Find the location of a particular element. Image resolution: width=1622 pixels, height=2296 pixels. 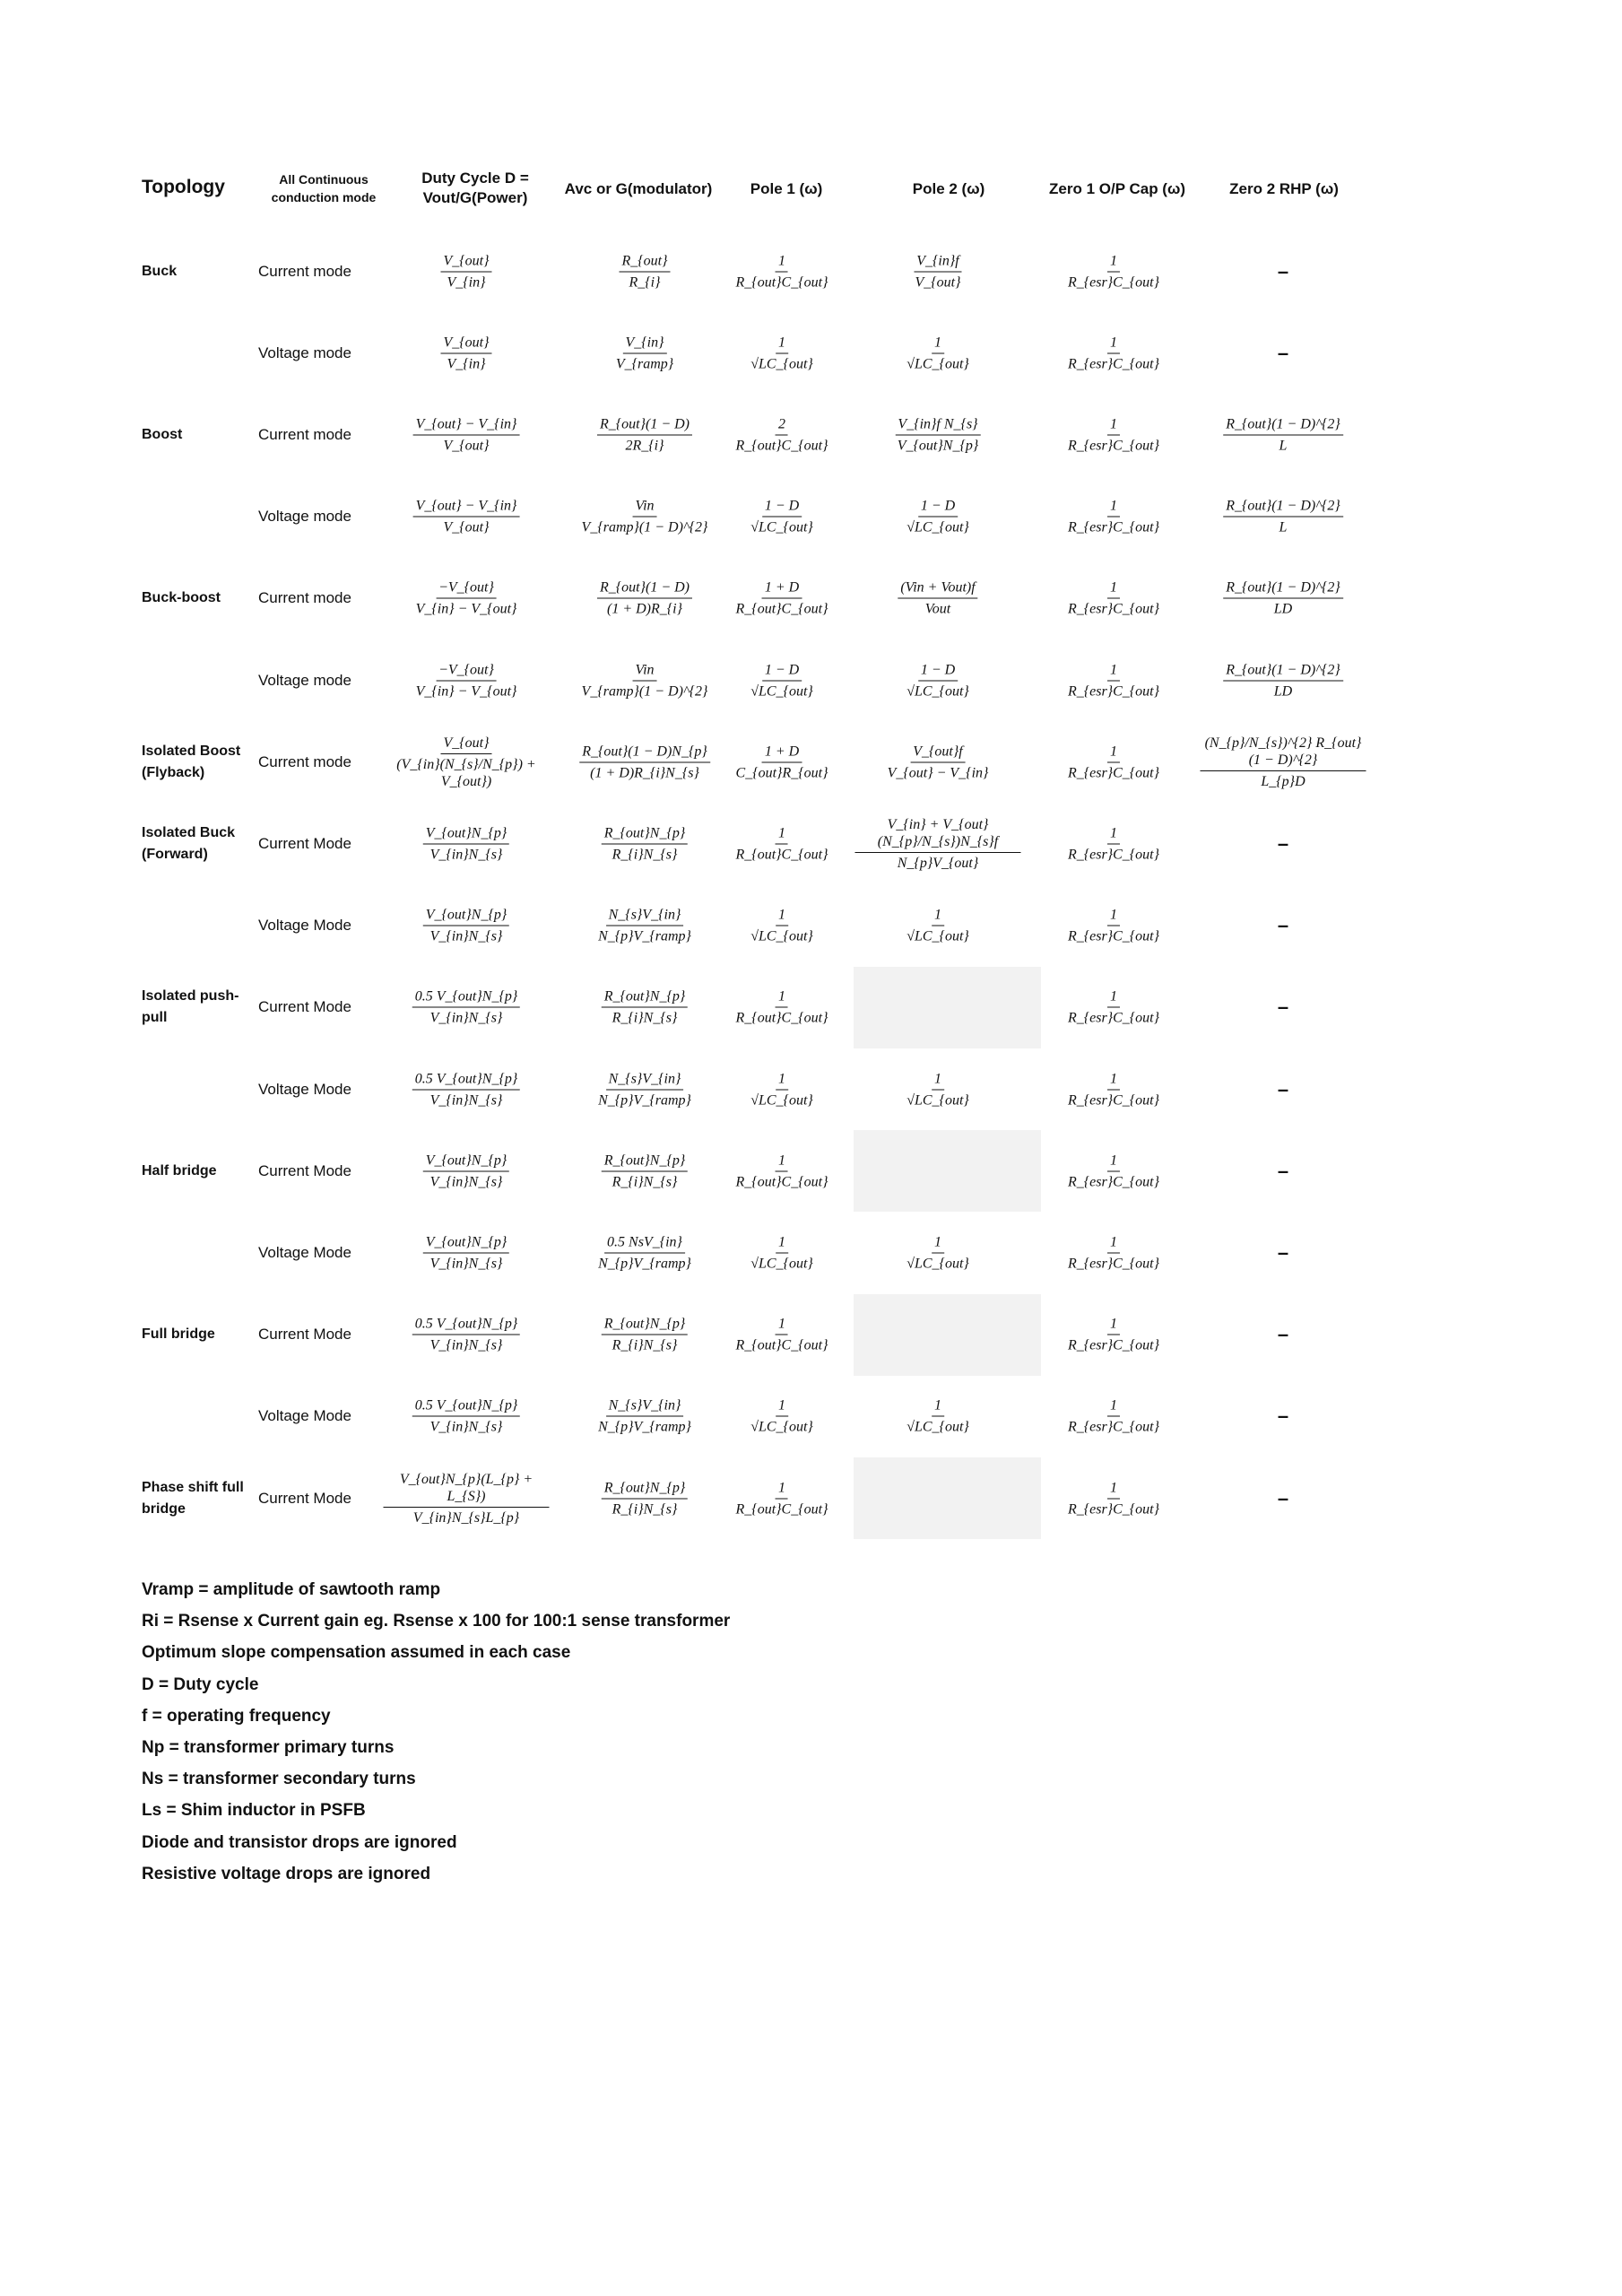

note-line: Ns = transformer secondary turns is located at coordinates (279, 1779).